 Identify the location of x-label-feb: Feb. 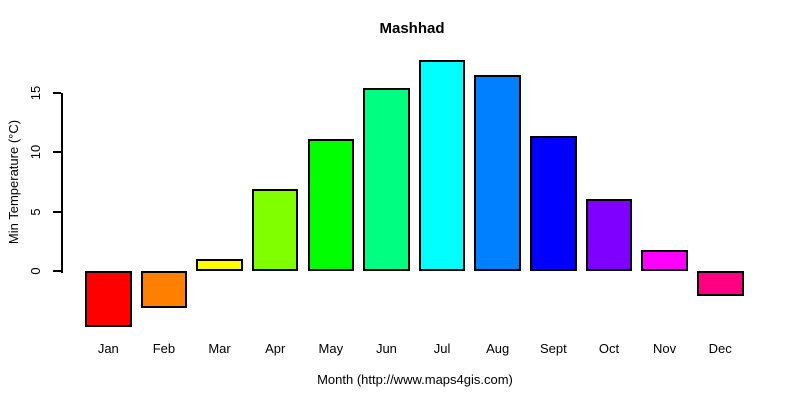
(164, 348).